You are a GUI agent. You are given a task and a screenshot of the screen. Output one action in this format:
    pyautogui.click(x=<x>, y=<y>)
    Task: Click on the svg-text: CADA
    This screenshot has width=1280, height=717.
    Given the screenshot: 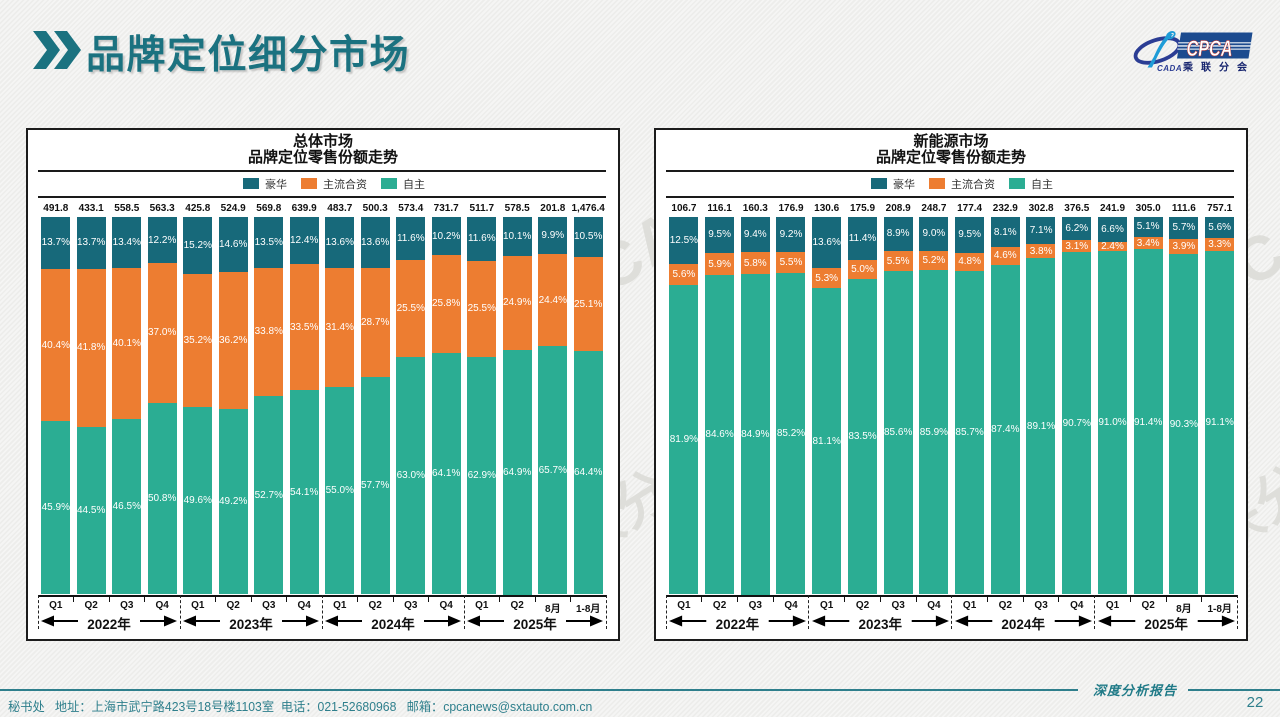 What is the action you would take?
    pyautogui.click(x=1169, y=68)
    